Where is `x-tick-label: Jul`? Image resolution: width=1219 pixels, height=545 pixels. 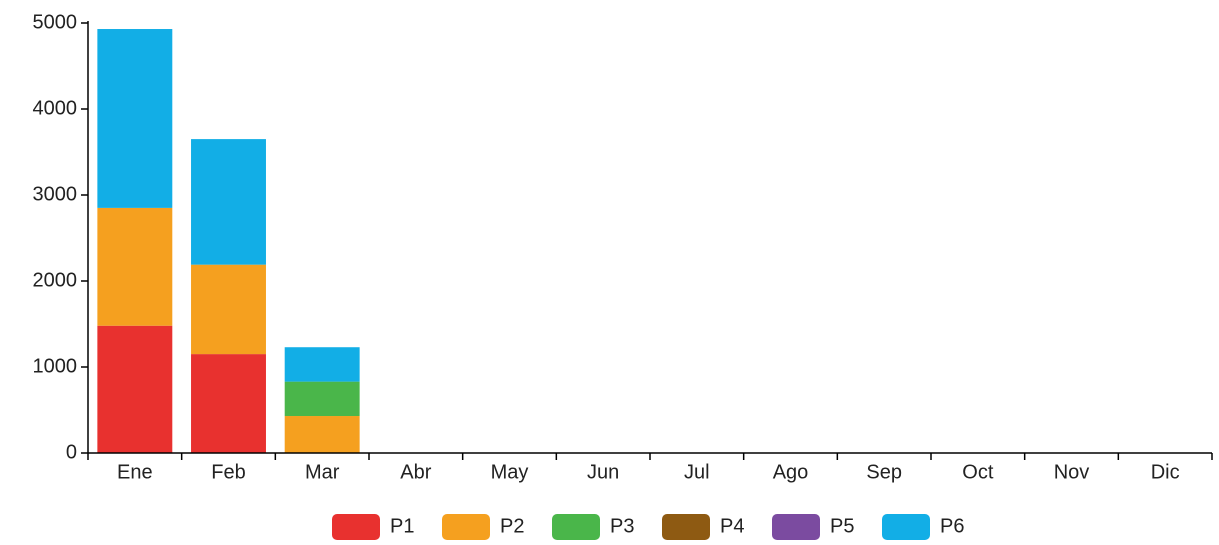 x-tick-label: Jul is located at coordinates (697, 472).